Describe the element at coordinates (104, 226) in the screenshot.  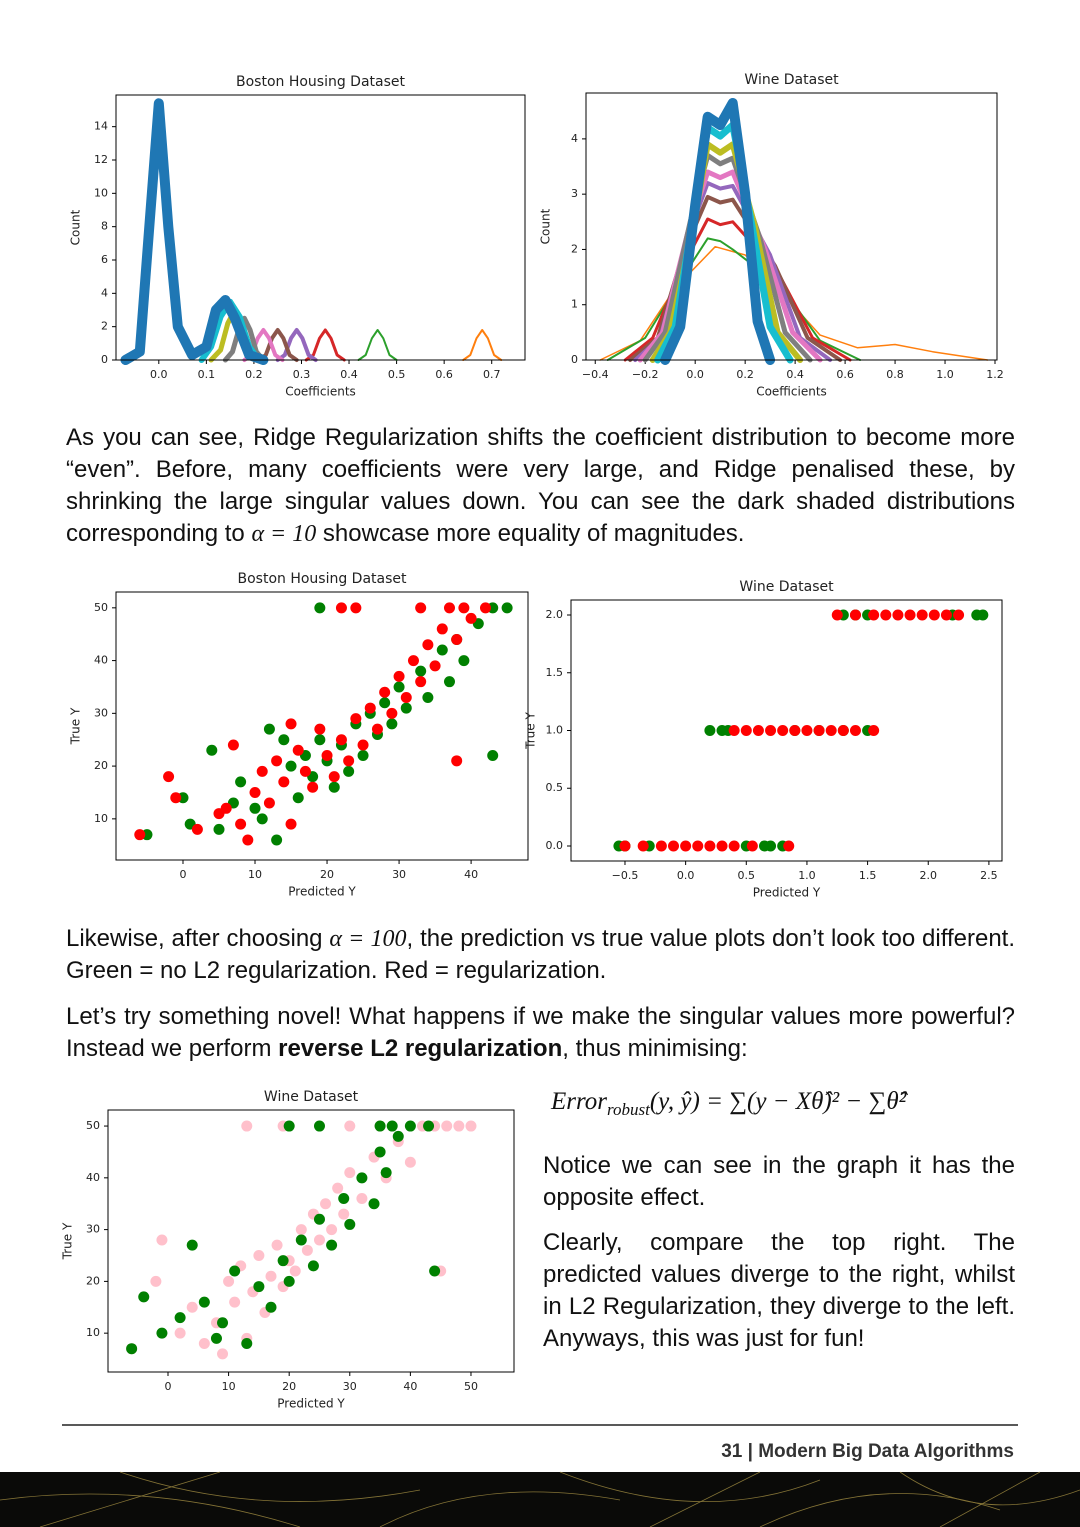
I see `y-tick-label: 8` at that location.